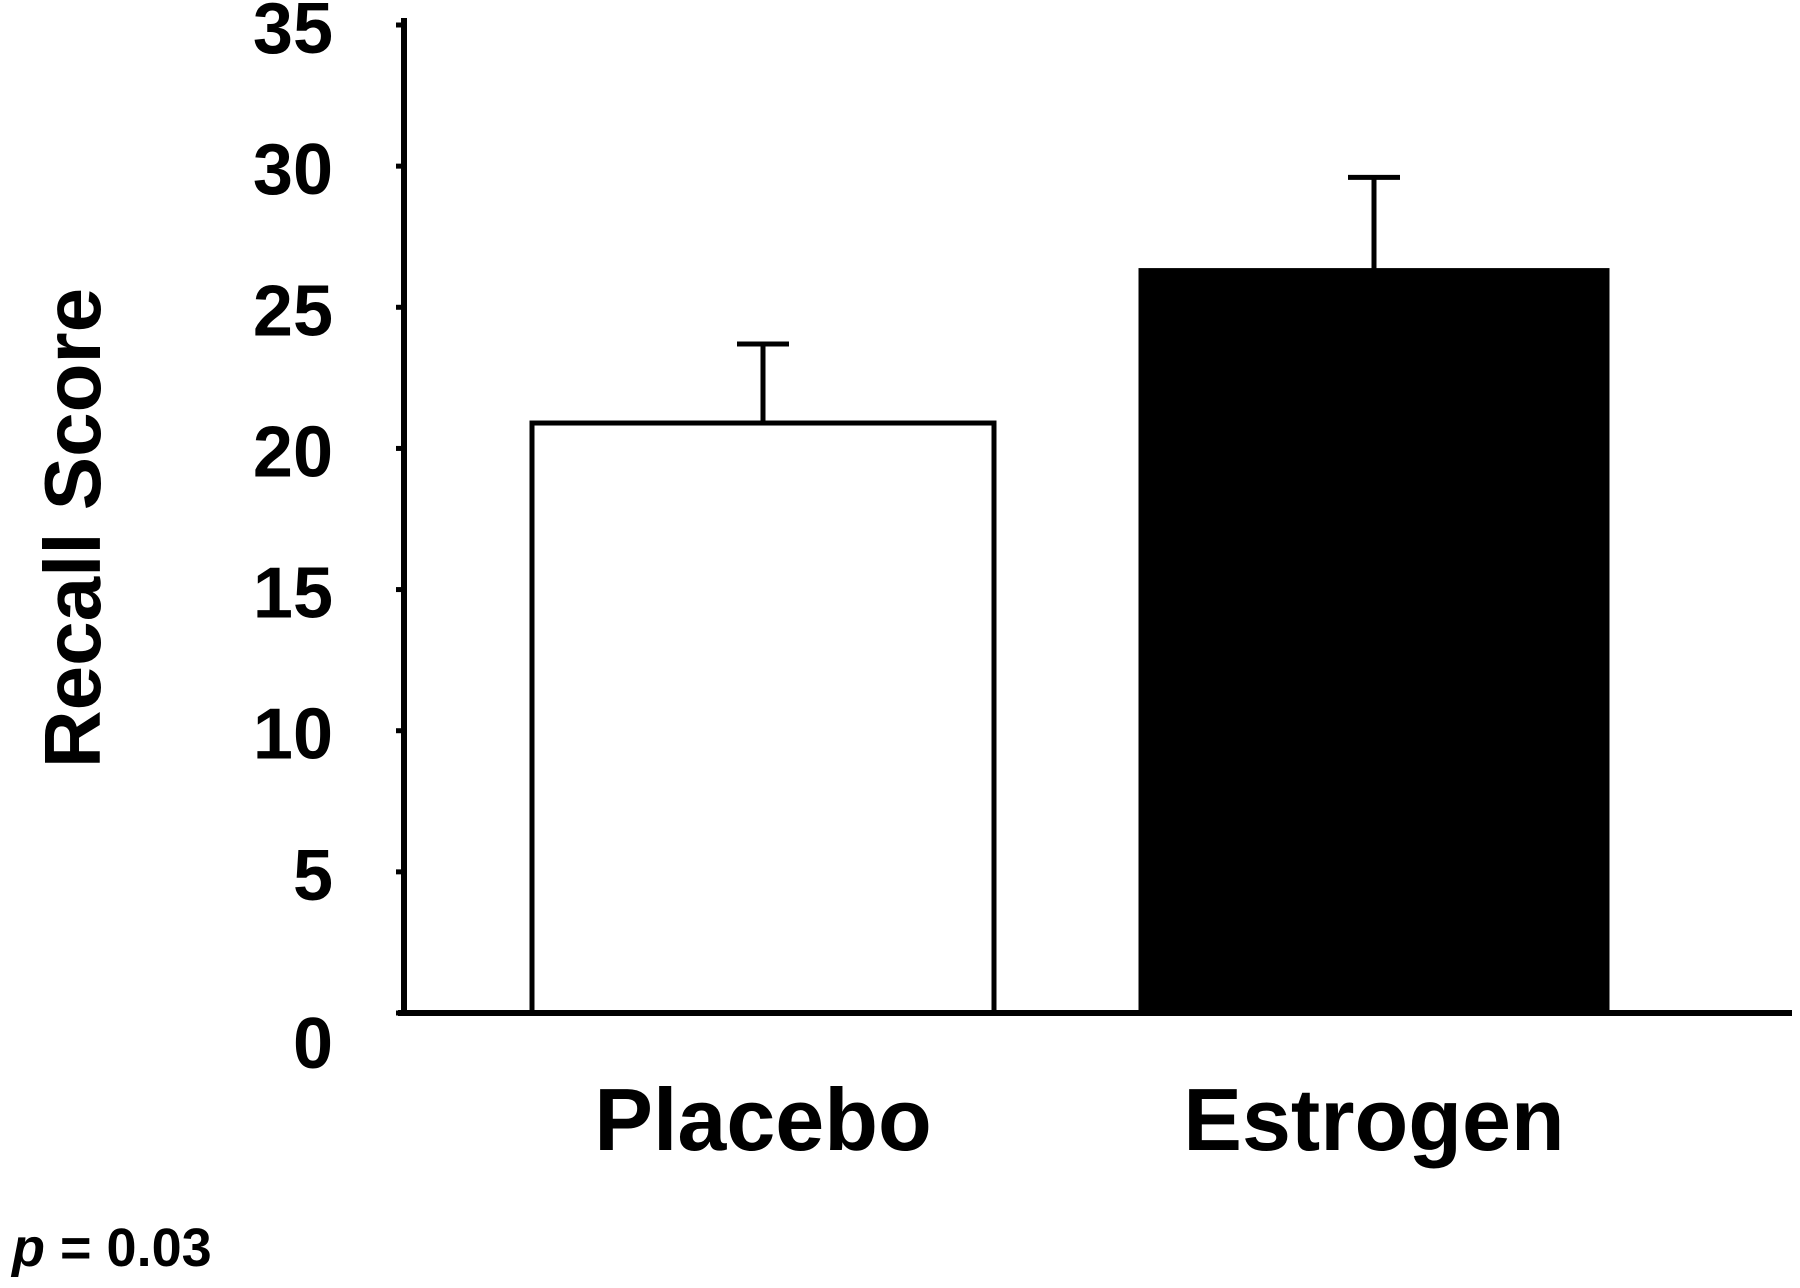 This screenshot has height=1288, width=1800. What do you see at coordinates (293, 452) in the screenshot?
I see `y-tick-label: 20` at bounding box center [293, 452].